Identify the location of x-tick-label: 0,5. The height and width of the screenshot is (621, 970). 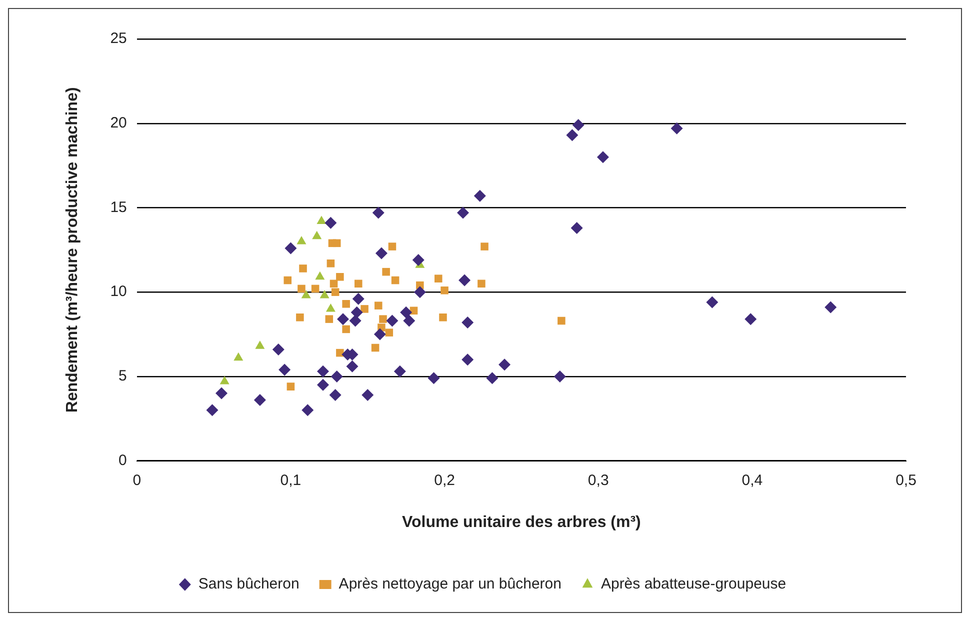
(906, 480).